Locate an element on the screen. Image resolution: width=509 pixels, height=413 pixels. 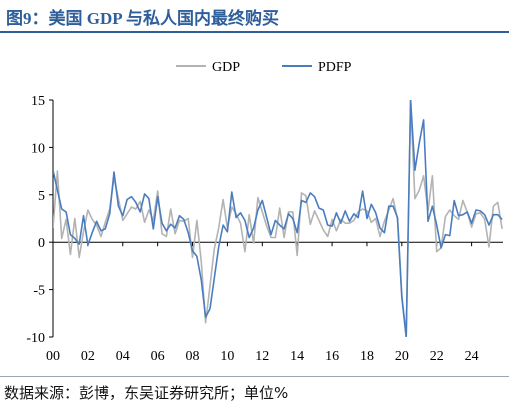
footer-rule is located at coordinates (254, 376).